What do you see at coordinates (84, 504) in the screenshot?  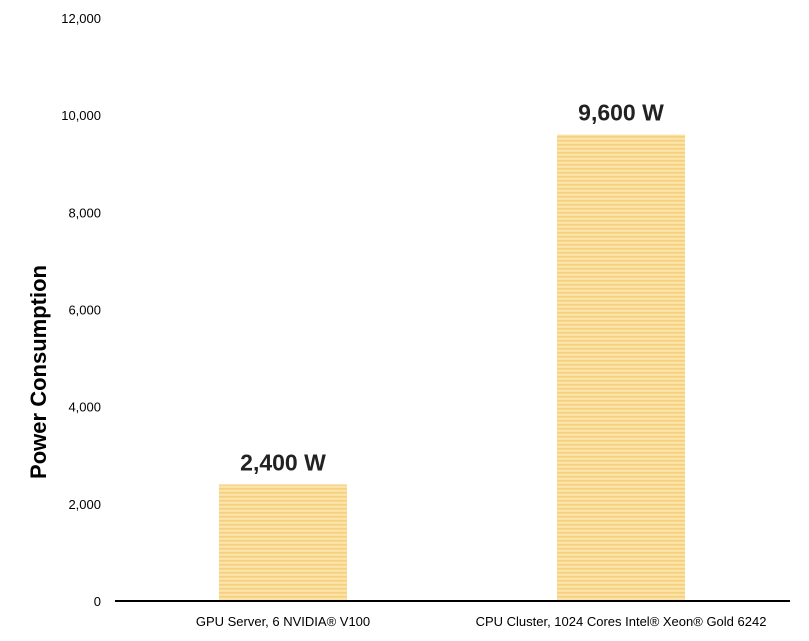 I see `y-tick-label: 2,000` at bounding box center [84, 504].